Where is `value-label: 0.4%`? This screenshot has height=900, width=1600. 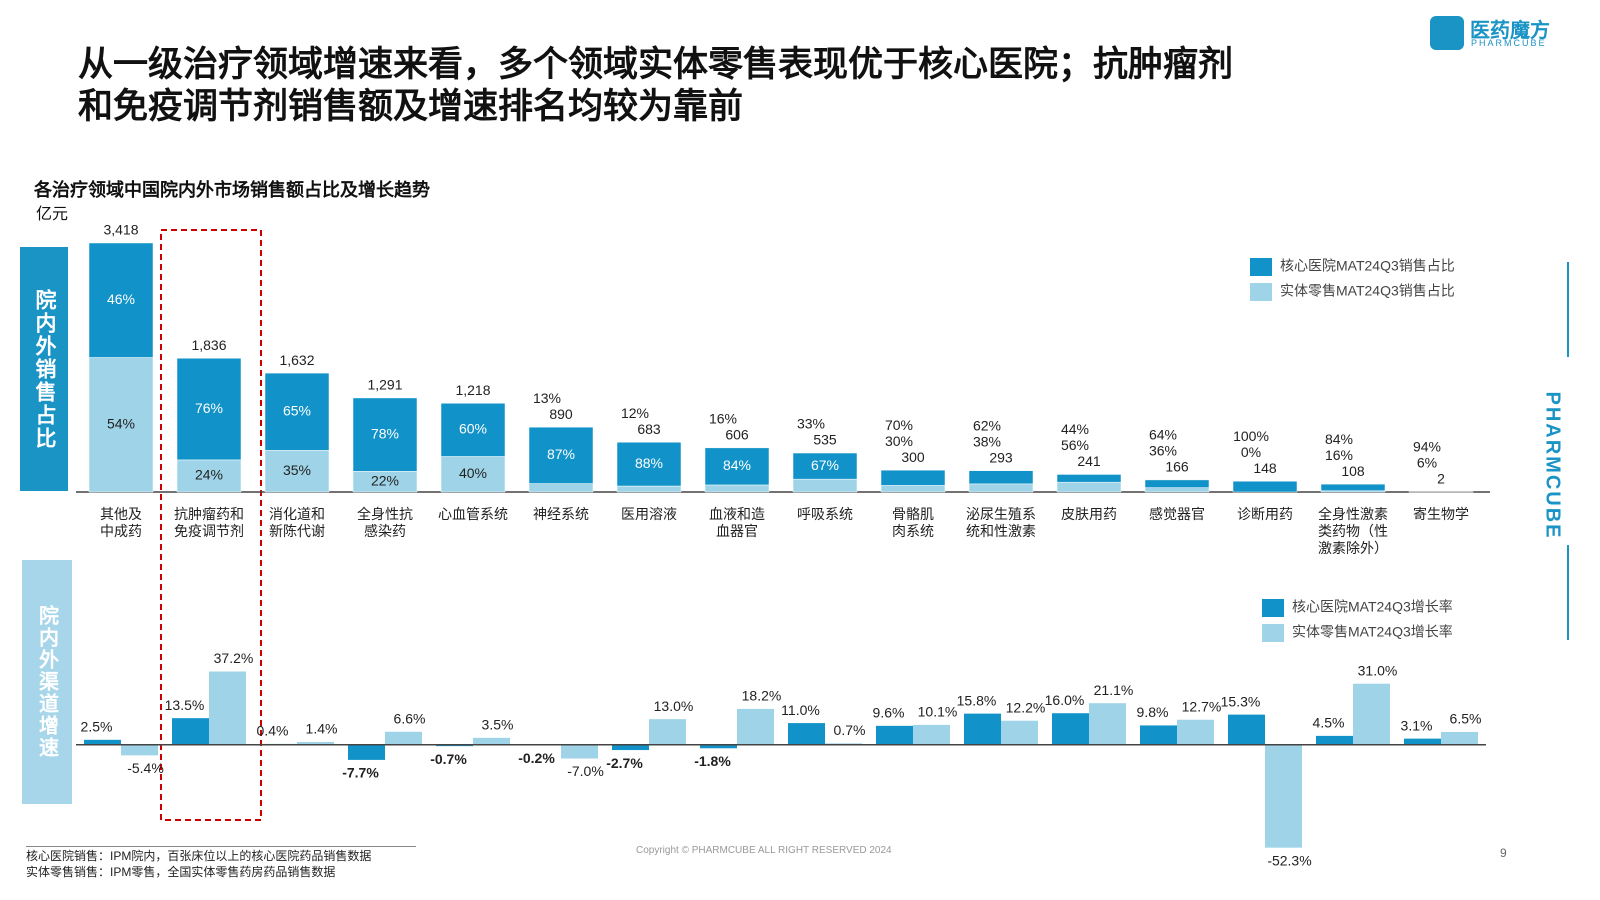 value-label: 0.4% is located at coordinates (273, 731).